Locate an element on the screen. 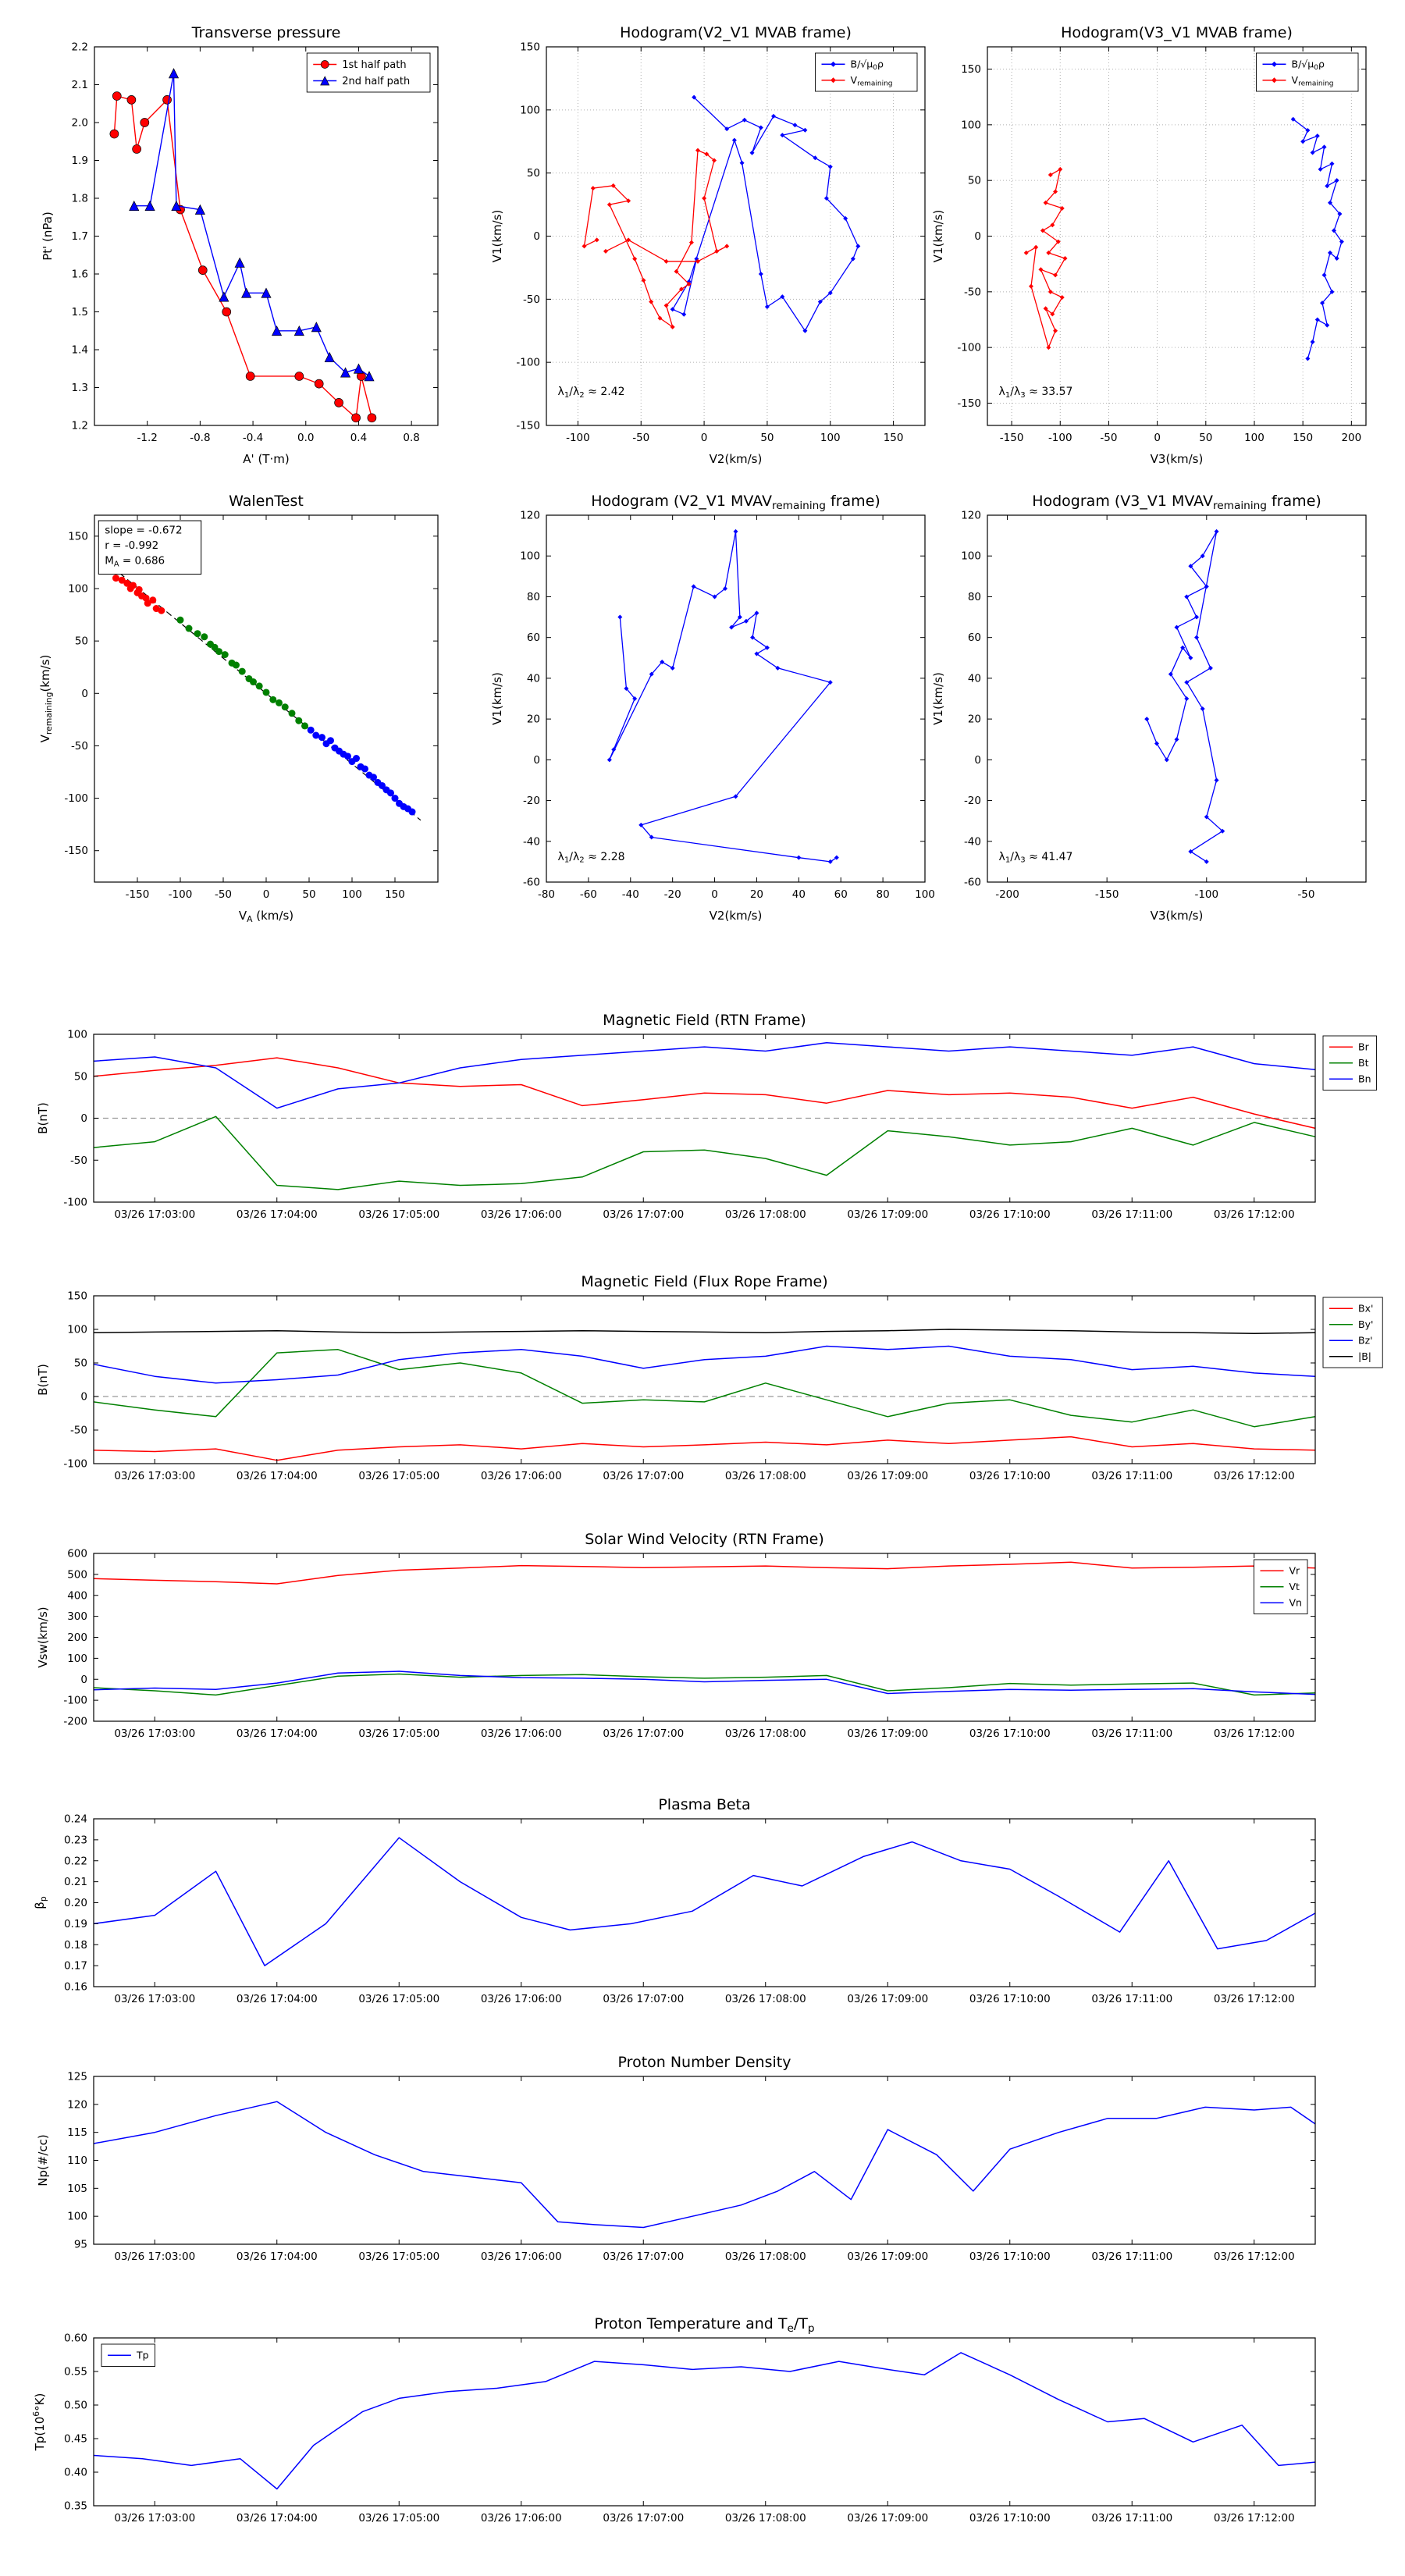  panel-title: Magnetic Field (Flux Rope Frame) is located at coordinates (704, 1281).